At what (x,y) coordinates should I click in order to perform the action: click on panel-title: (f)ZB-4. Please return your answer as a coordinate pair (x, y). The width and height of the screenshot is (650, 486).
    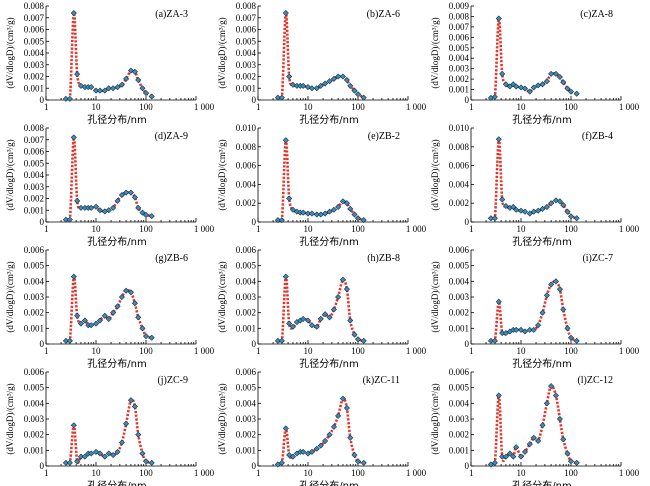
    Looking at the image, I should click on (597, 136).